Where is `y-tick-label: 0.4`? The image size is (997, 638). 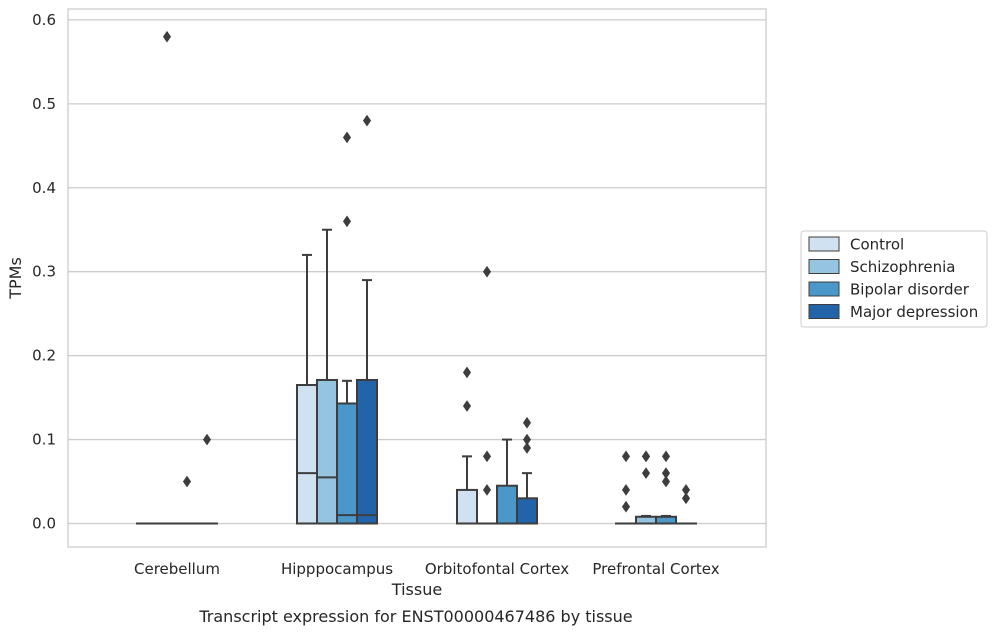 y-tick-label: 0.4 is located at coordinates (44, 188).